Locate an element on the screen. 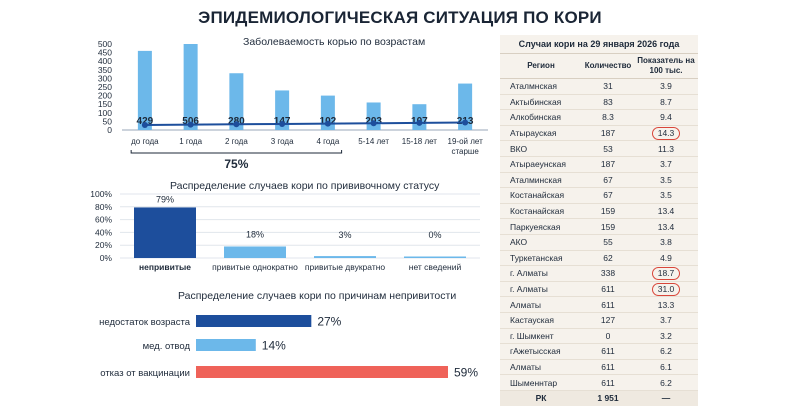 The height and width of the screenshot is (420, 800). region-cell: гАжетысская is located at coordinates (541, 351).